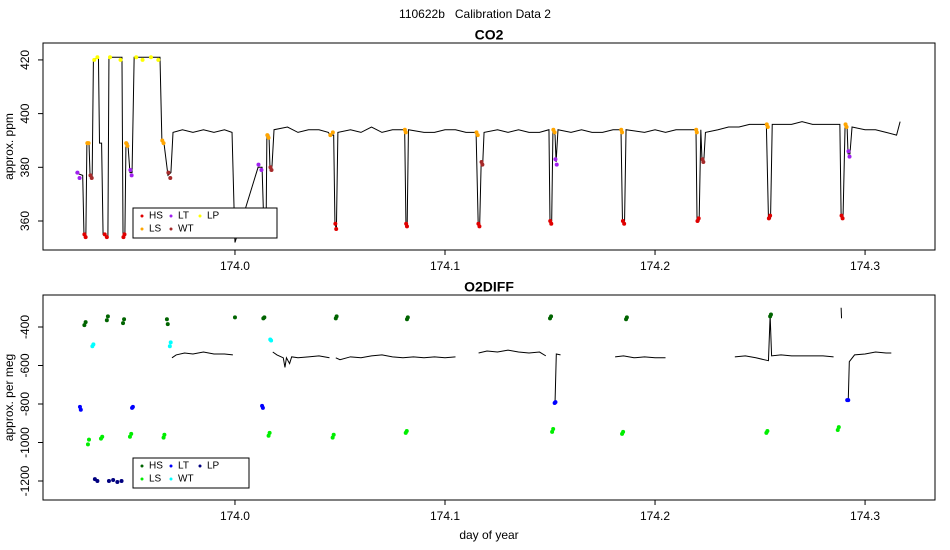 Image resolution: width=950 pixels, height=550 pixels. Describe the element at coordinates (25, 442) in the screenshot. I see `y-tick-label: -1000` at that location.